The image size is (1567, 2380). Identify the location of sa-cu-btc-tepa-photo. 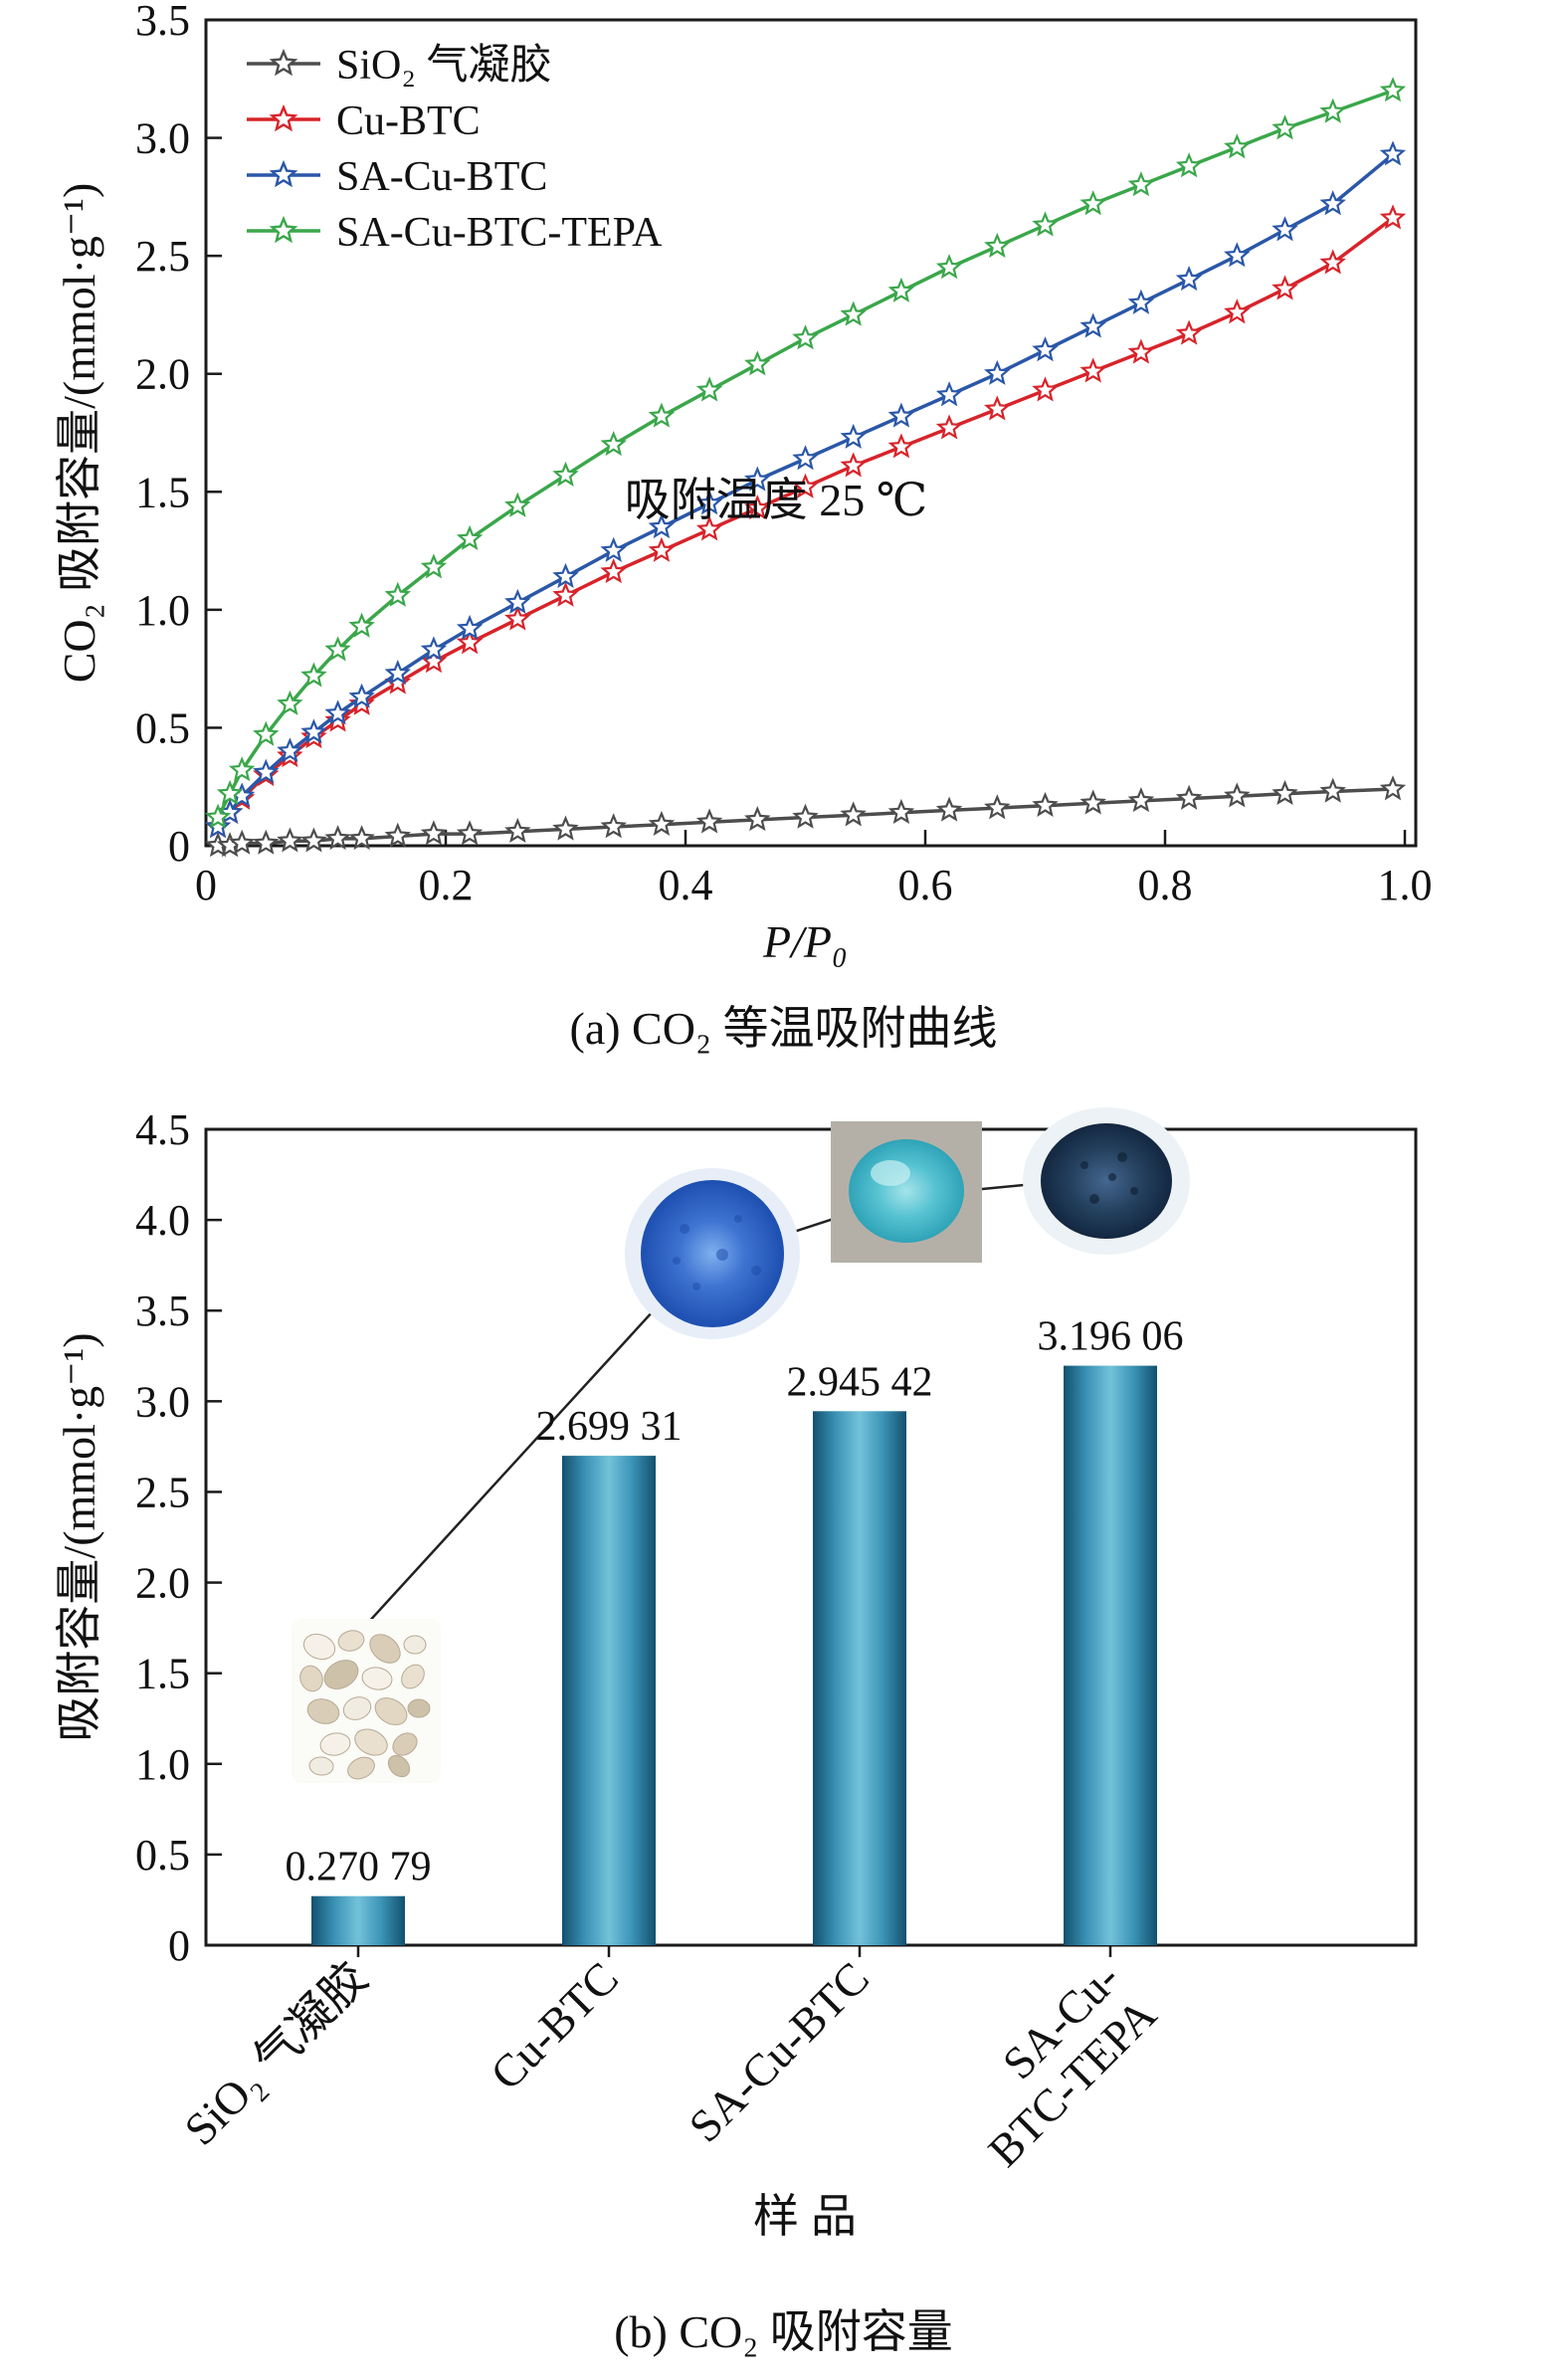
(1106, 1181).